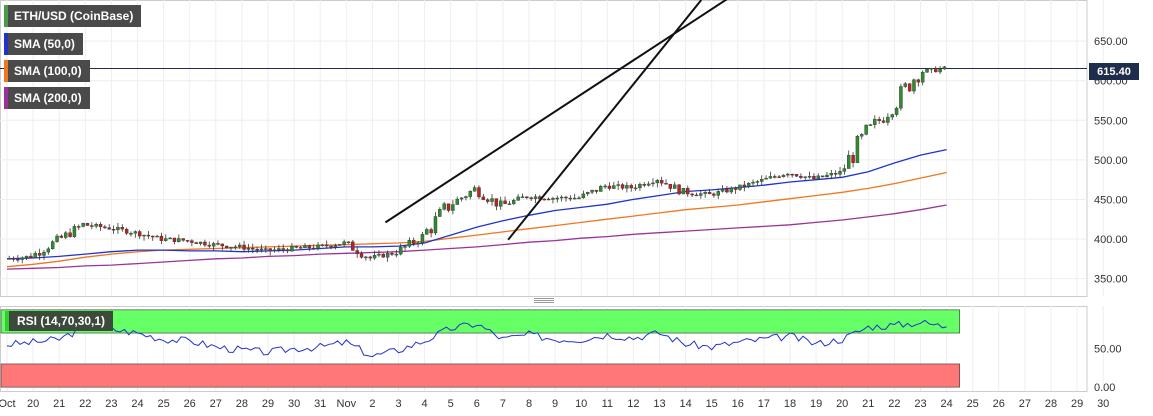  I want to click on x-tick-label: Nov, so click(347, 404).